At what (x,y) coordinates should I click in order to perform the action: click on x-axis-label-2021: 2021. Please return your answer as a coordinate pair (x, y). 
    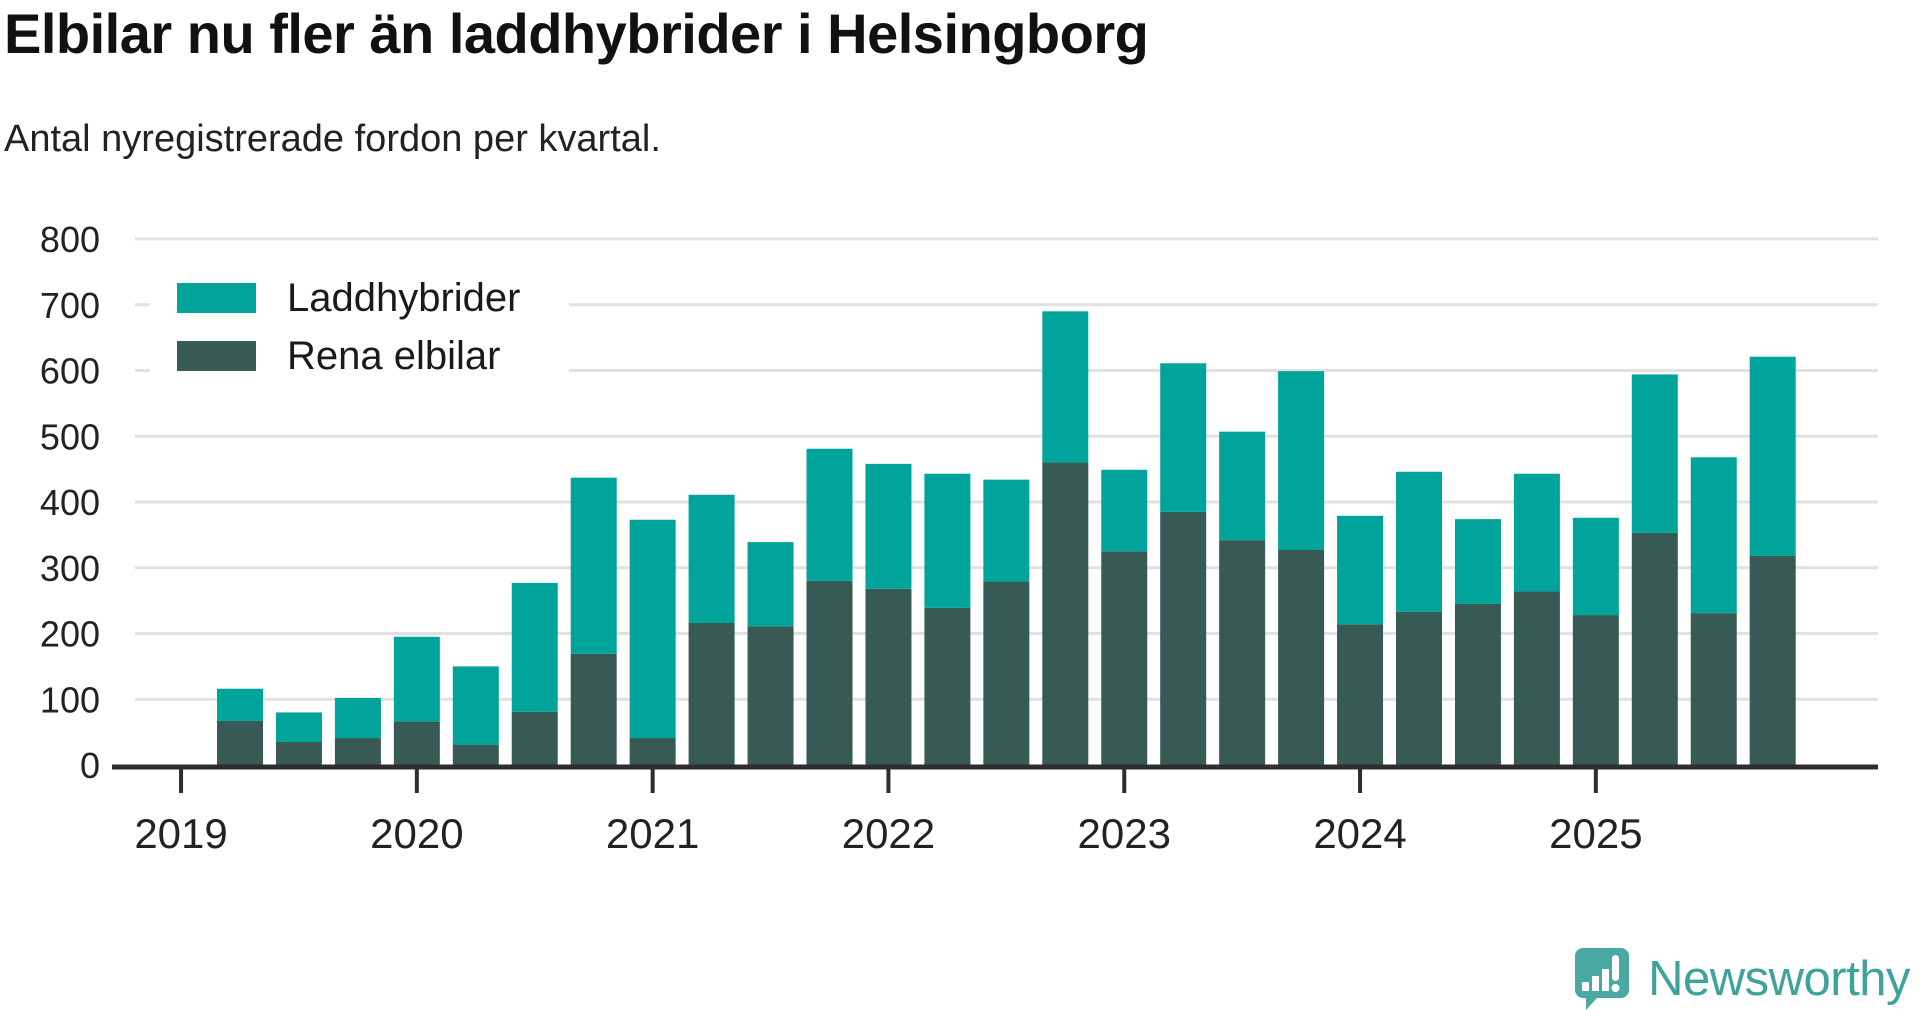
    Looking at the image, I should click on (652, 833).